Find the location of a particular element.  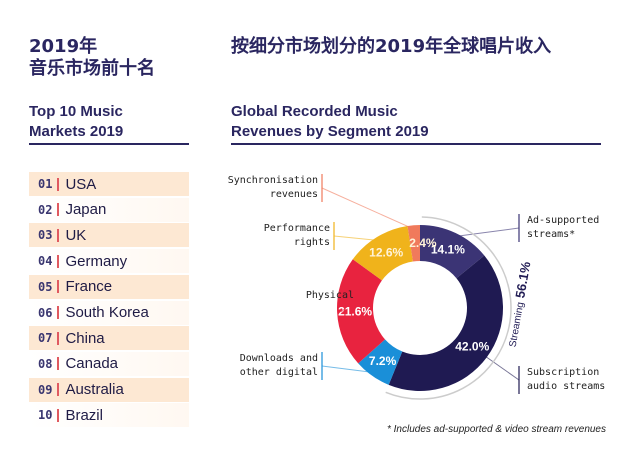

slice-category-label: Physical is located at coordinates (305, 296).